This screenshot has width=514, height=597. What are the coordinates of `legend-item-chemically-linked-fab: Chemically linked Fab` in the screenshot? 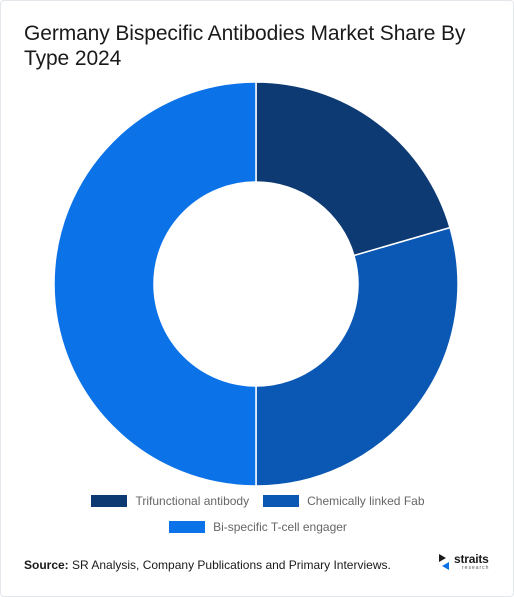 It's located at (344, 501).